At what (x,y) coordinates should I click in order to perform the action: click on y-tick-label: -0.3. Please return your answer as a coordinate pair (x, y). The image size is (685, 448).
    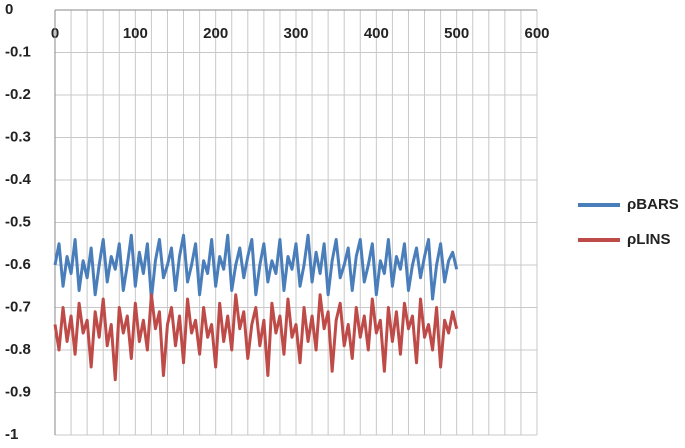
    Looking at the image, I should click on (18, 136).